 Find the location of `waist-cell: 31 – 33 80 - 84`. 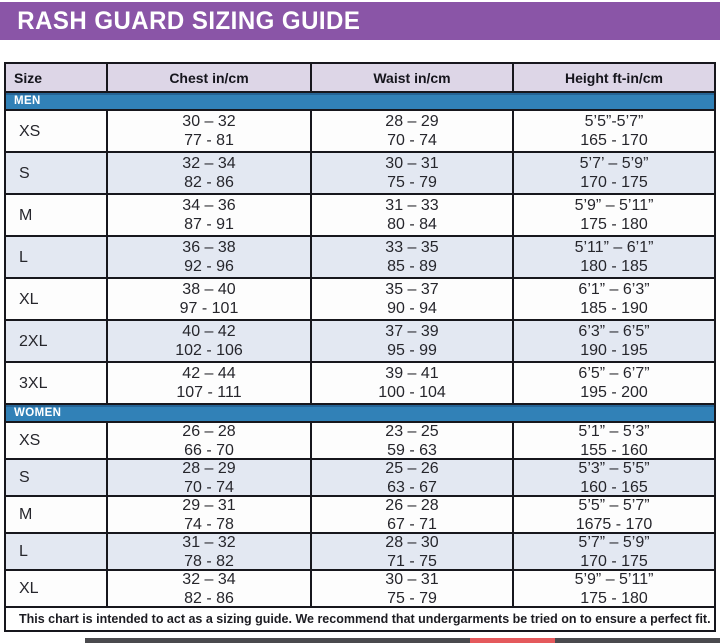

waist-cell: 31 – 33 80 - 84 is located at coordinates (411, 215).